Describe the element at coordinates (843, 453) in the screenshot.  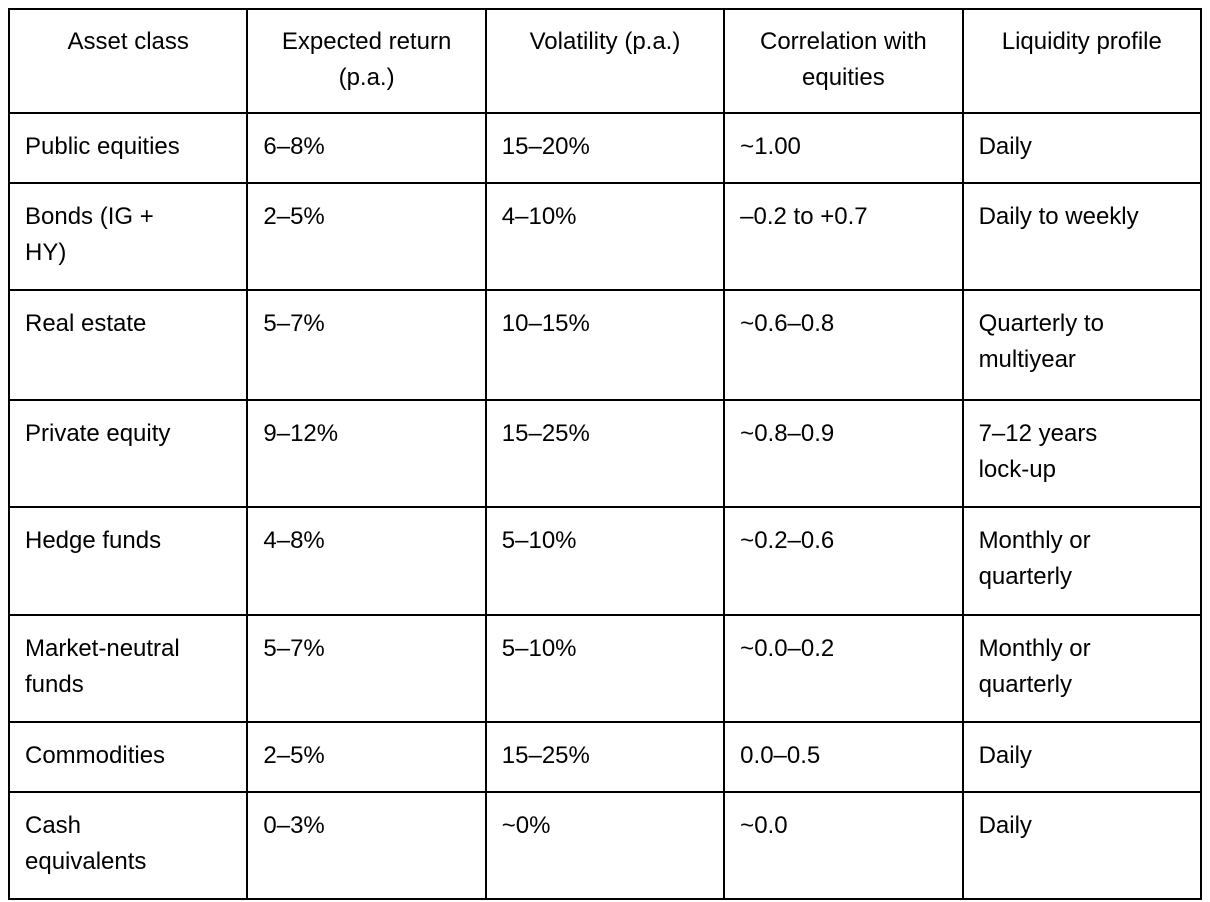
I see `table-cell: ~0.8–0.9` at that location.